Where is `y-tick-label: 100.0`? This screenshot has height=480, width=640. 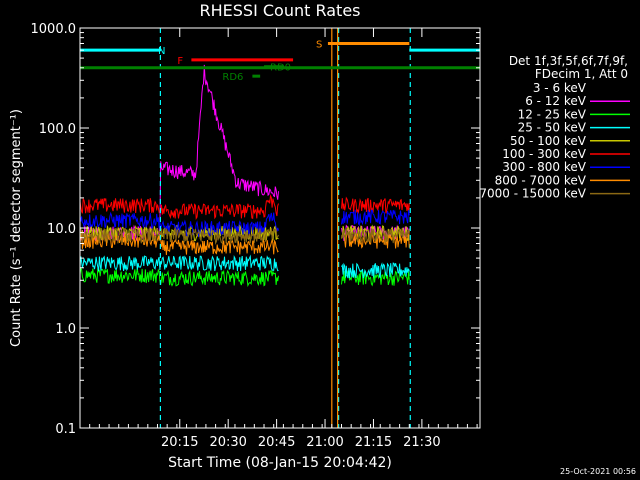
y-tick-label: 100.0 is located at coordinates (57, 129).